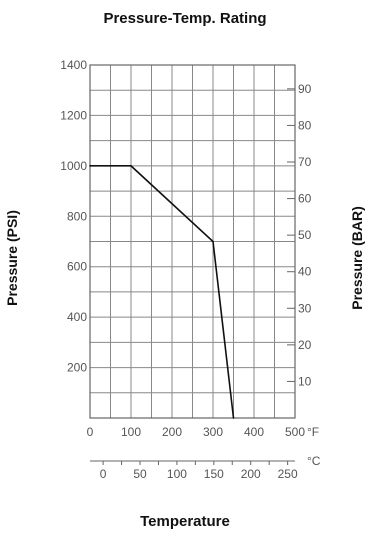 This screenshot has height=536, width=370. What do you see at coordinates (77, 216) in the screenshot?
I see `y-left-tick-label: 800` at bounding box center [77, 216].